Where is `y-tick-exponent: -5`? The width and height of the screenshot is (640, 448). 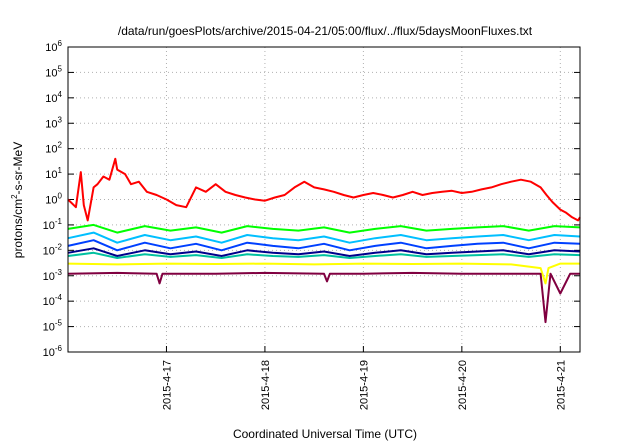
y-tick-exponent: -5 is located at coordinates (59, 323).